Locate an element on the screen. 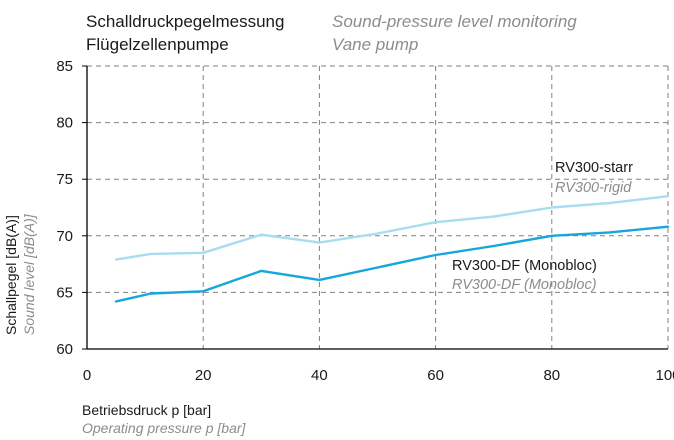 This screenshot has width=674, height=440. x-axis-label-en: Operating pressure p [bar] is located at coordinates (164, 428).